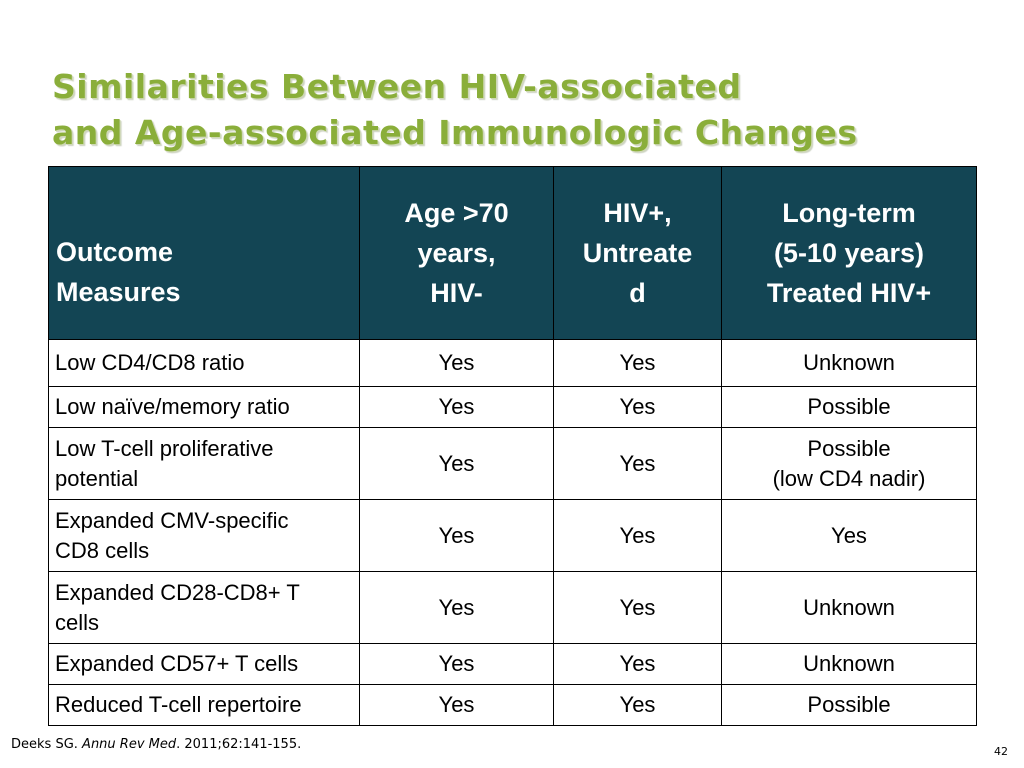 Image resolution: width=1024 pixels, height=768 pixels. I want to click on table-row: Expanded CD57+ T cells Yes Yes Unknown, so click(512, 664).